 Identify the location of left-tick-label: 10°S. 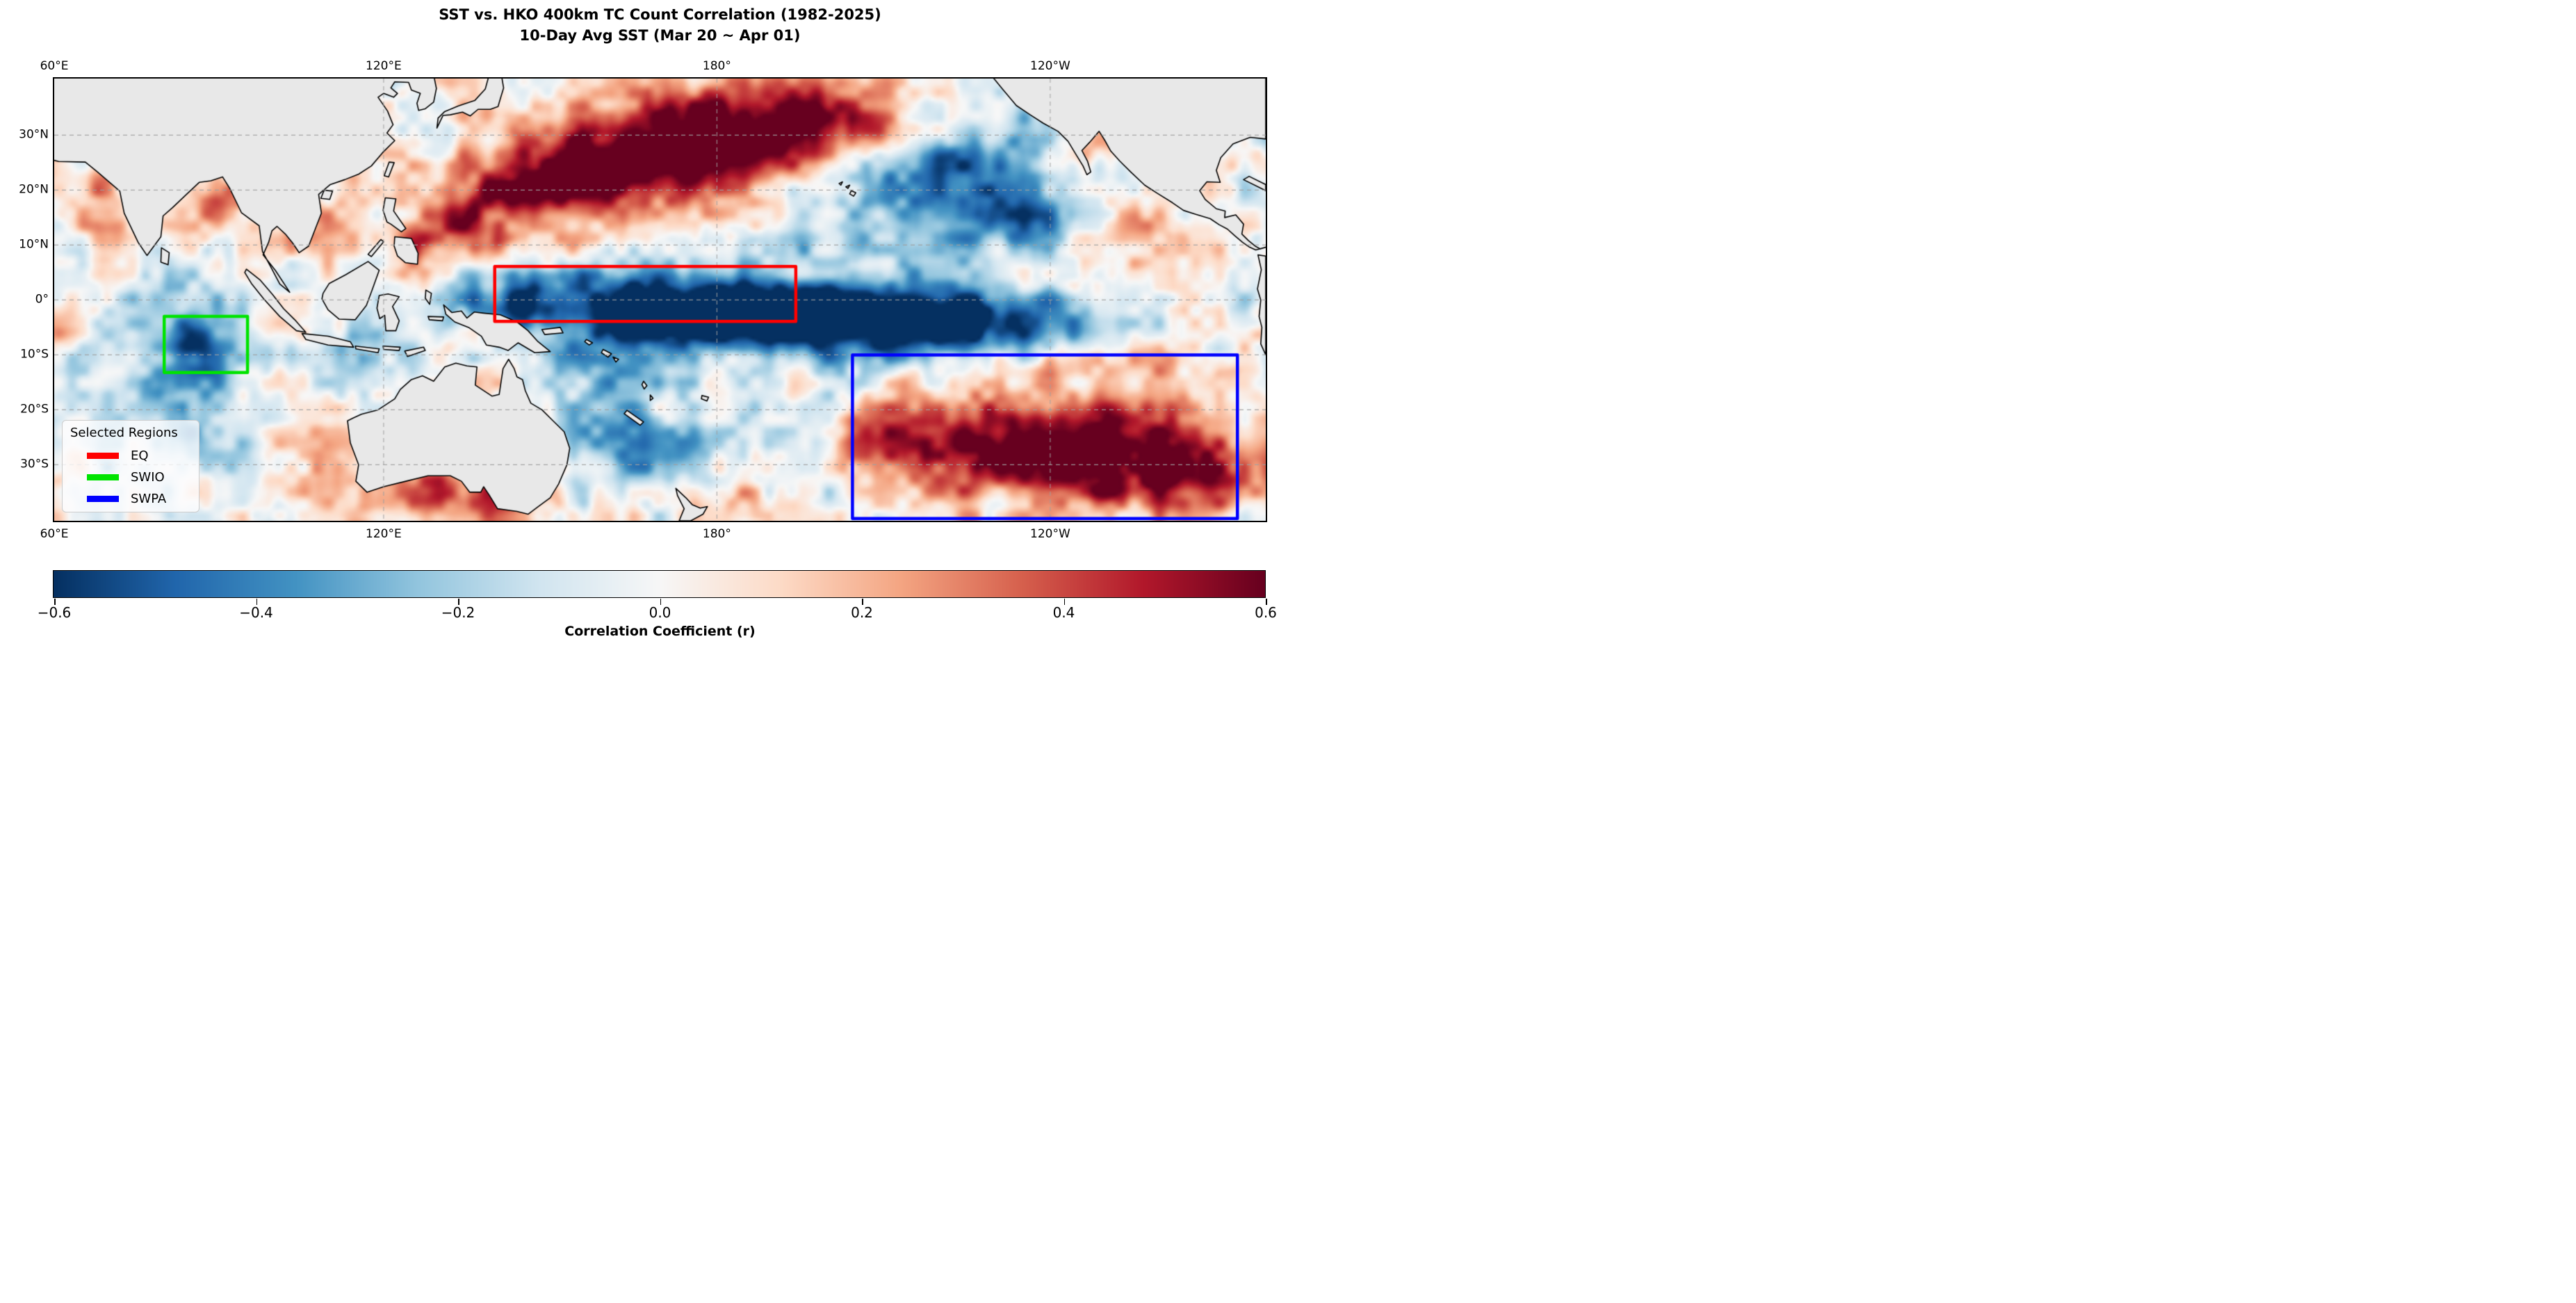
(34, 354).